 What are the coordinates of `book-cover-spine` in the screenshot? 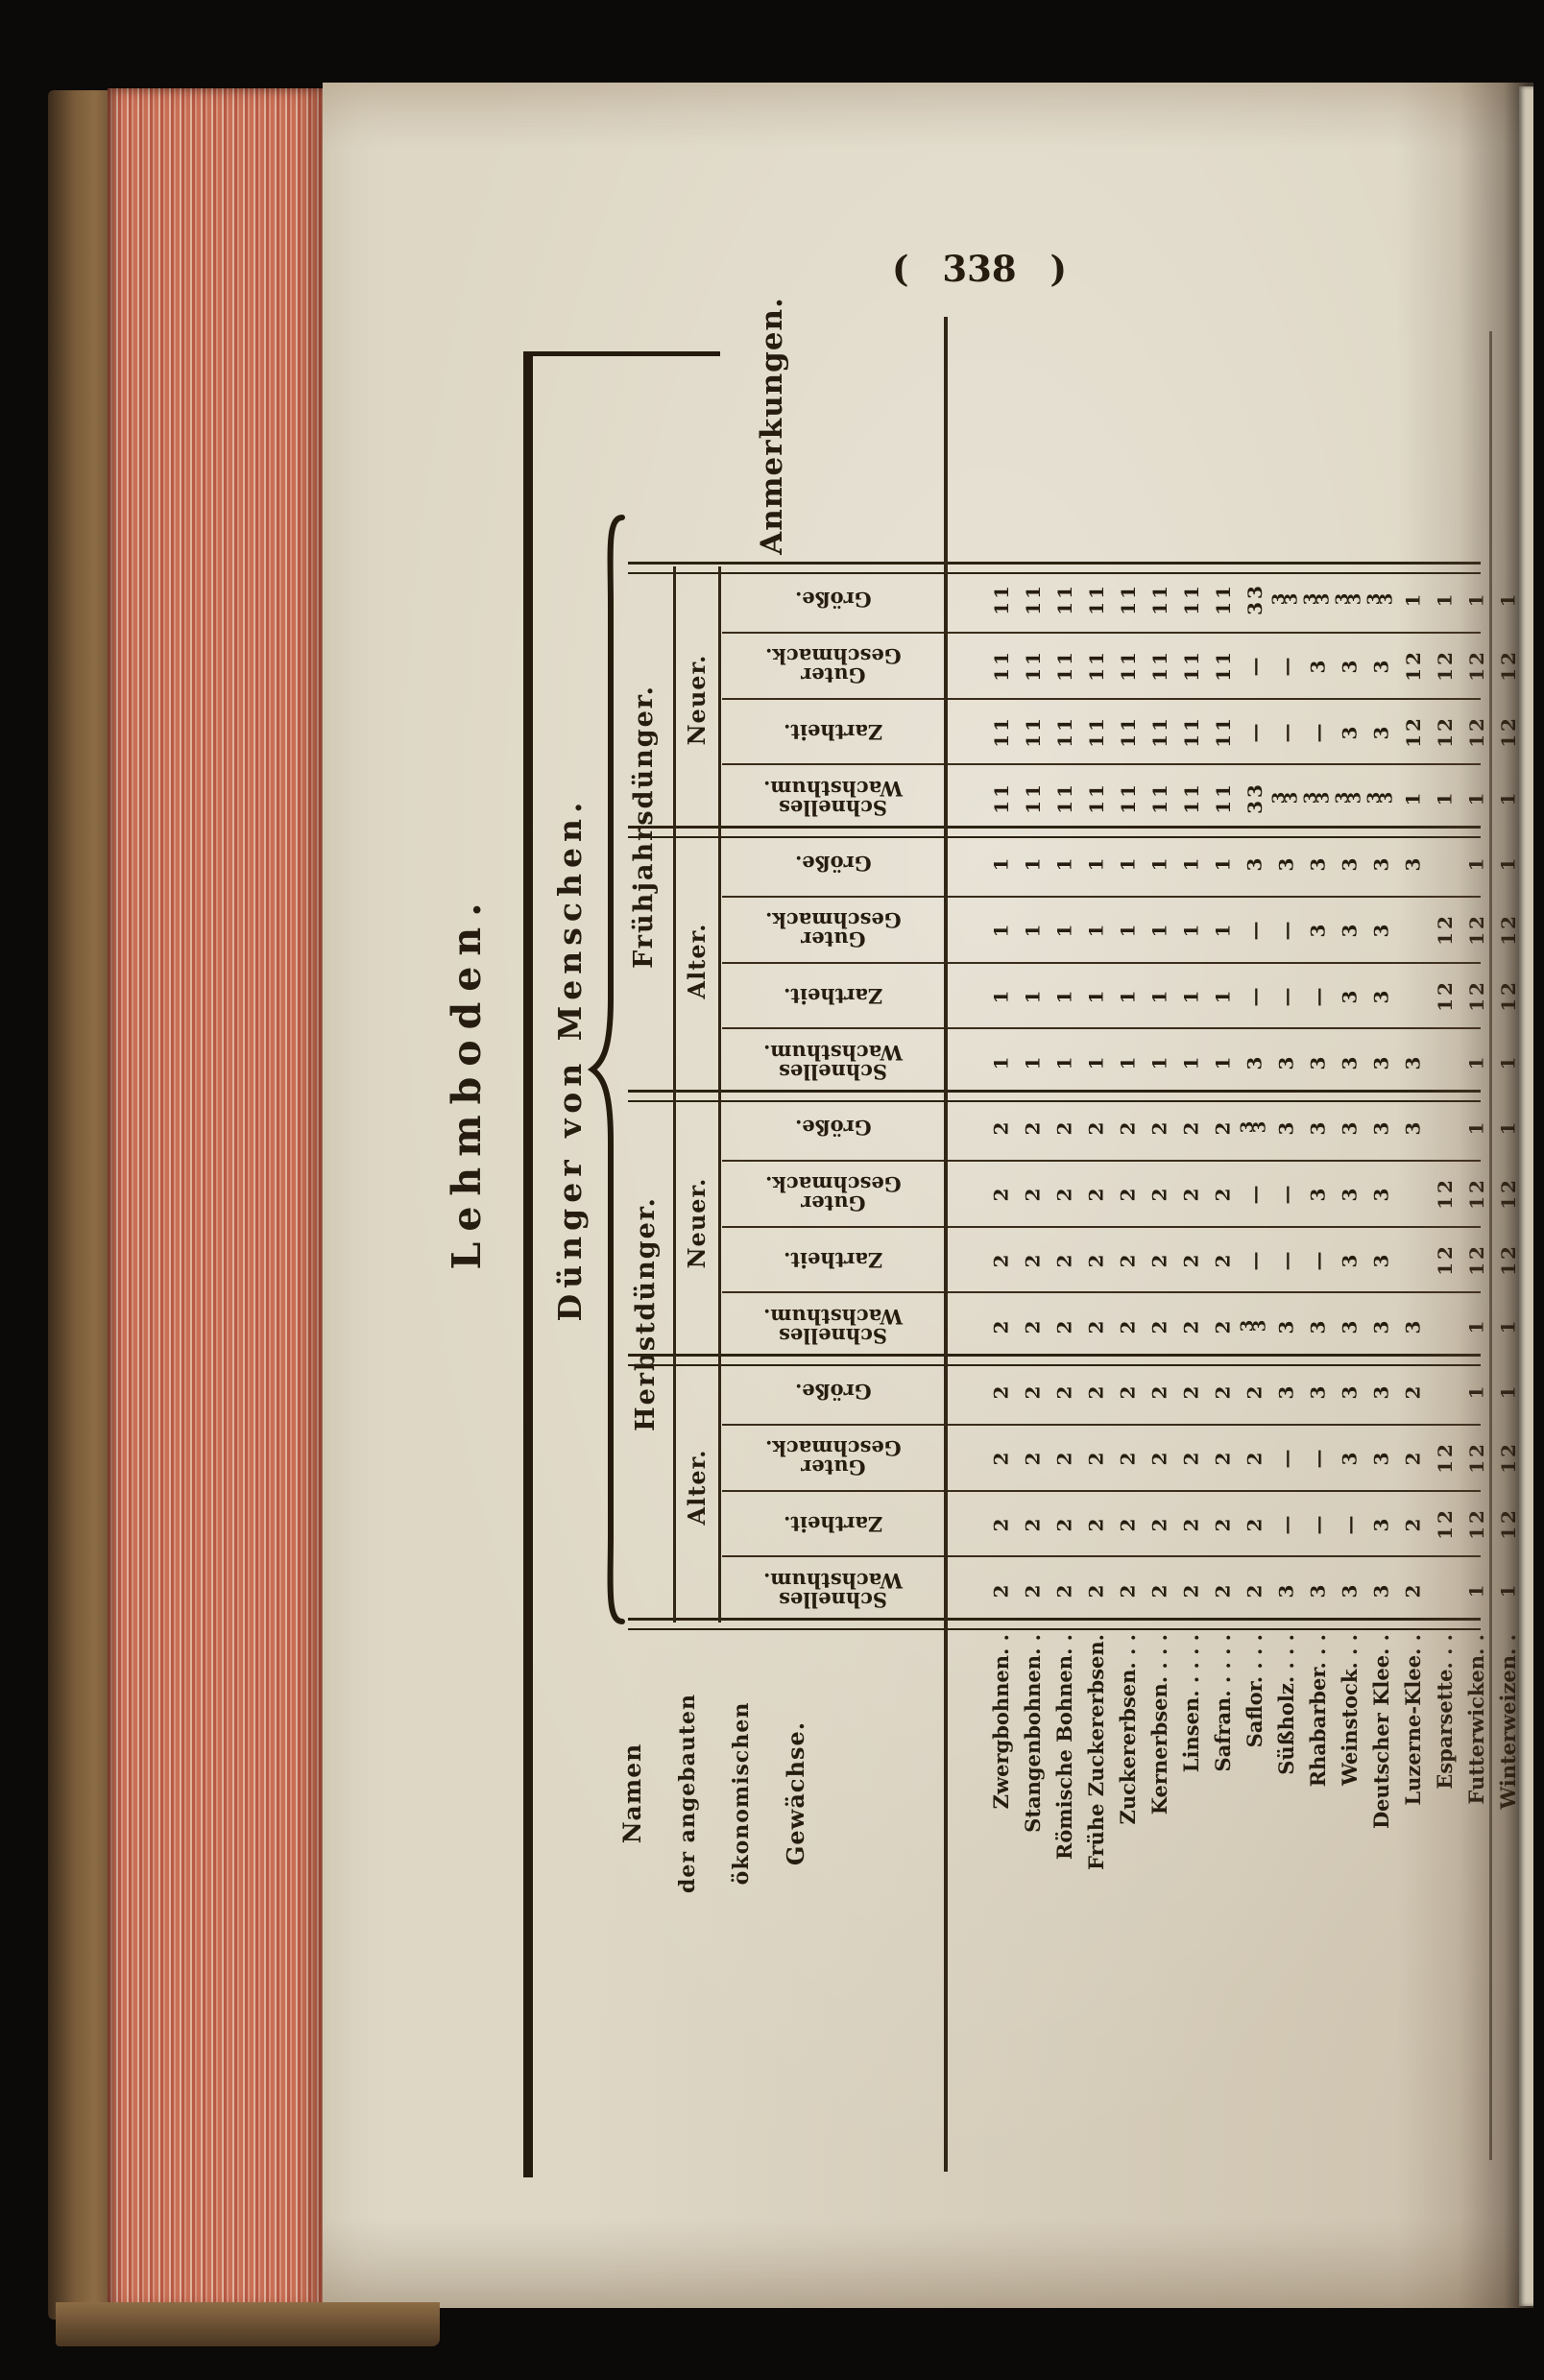 It's located at (81, 1205).